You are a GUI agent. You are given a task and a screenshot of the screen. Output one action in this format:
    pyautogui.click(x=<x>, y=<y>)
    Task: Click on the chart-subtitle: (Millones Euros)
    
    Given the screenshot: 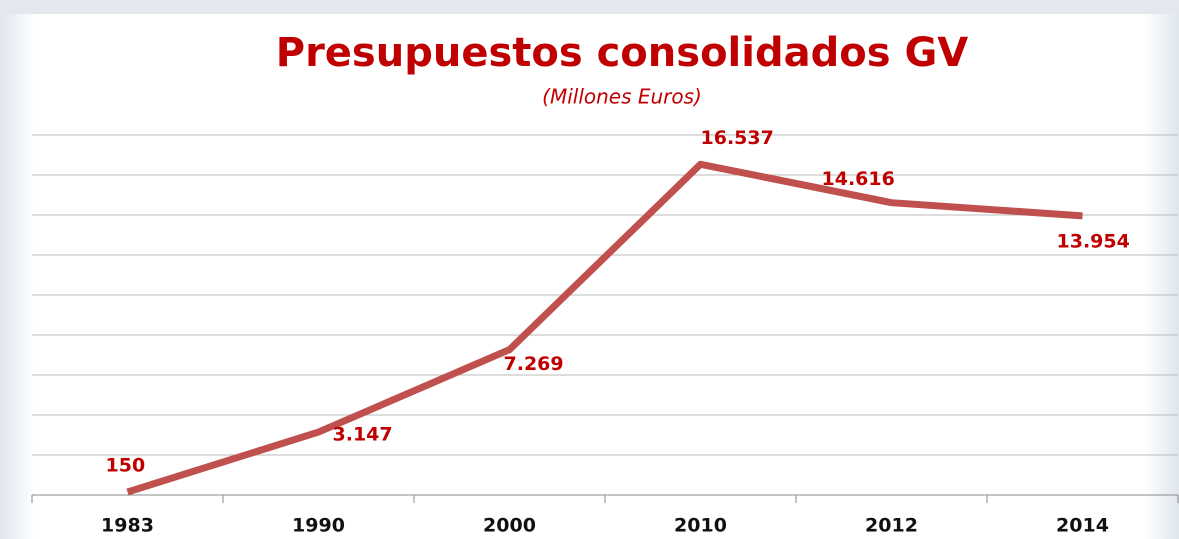 What is the action you would take?
    pyautogui.click(x=622, y=97)
    